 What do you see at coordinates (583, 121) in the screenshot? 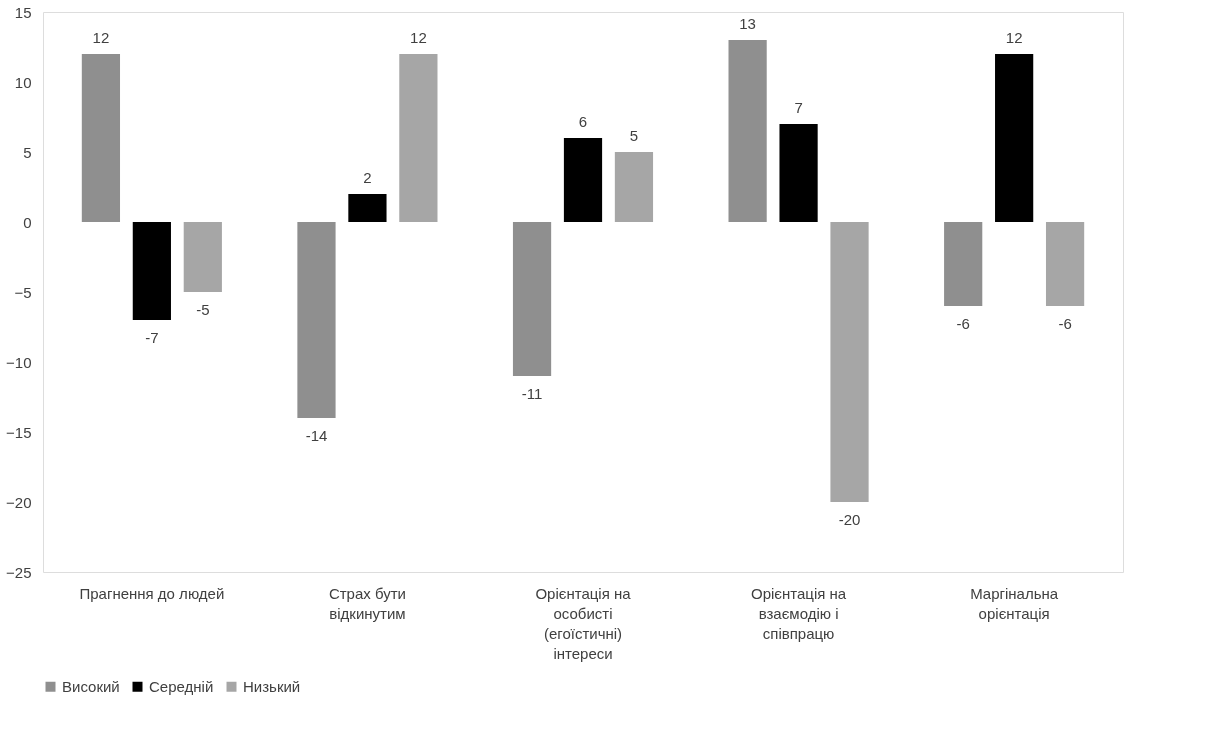
I see `data-label: 6` at bounding box center [583, 121].